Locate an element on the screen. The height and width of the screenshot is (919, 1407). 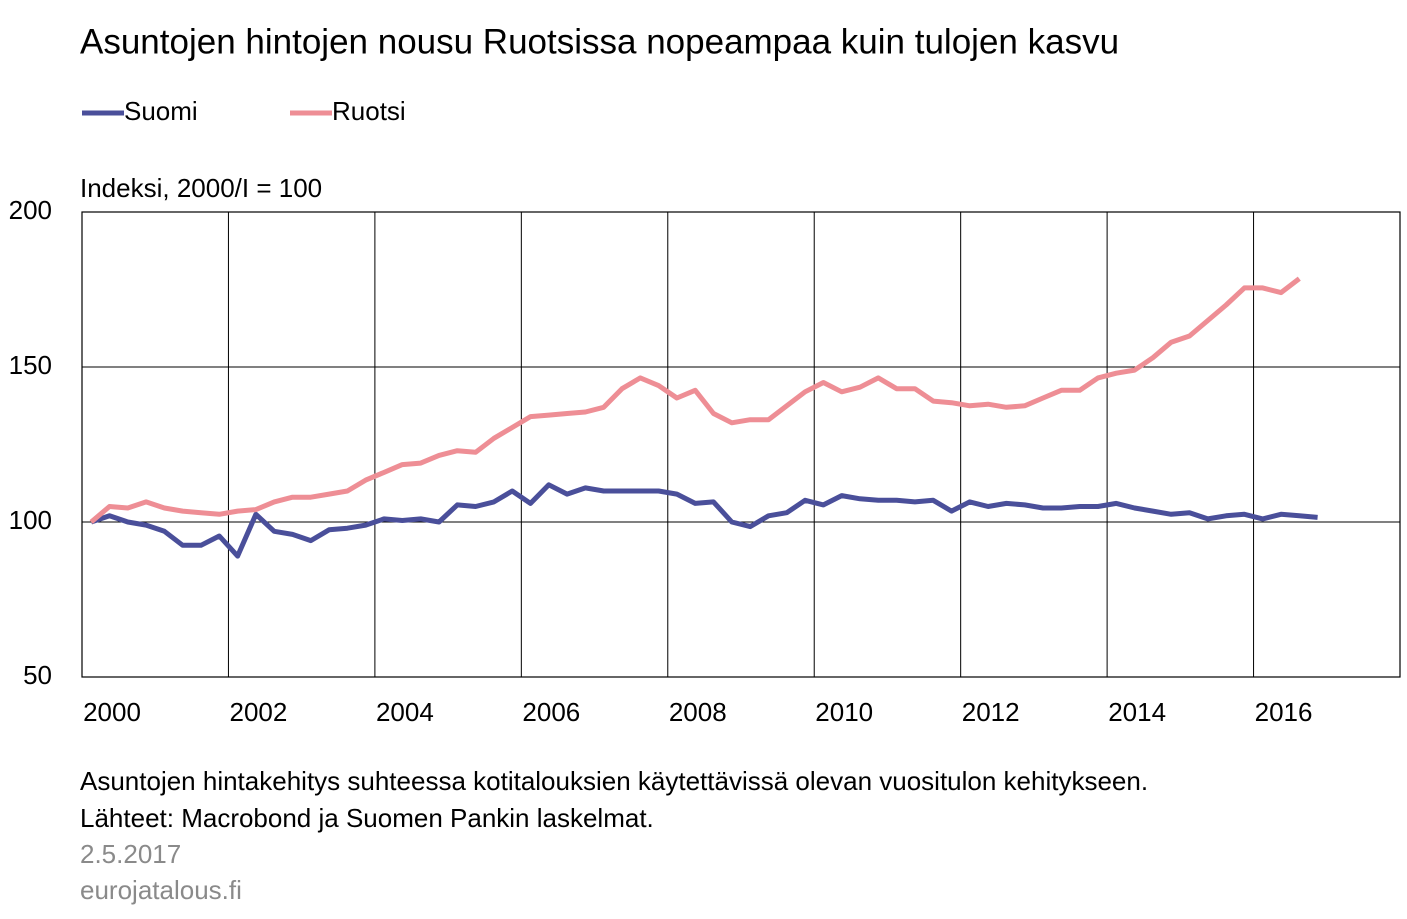
x-tick-label: 2006 is located at coordinates (551, 712).